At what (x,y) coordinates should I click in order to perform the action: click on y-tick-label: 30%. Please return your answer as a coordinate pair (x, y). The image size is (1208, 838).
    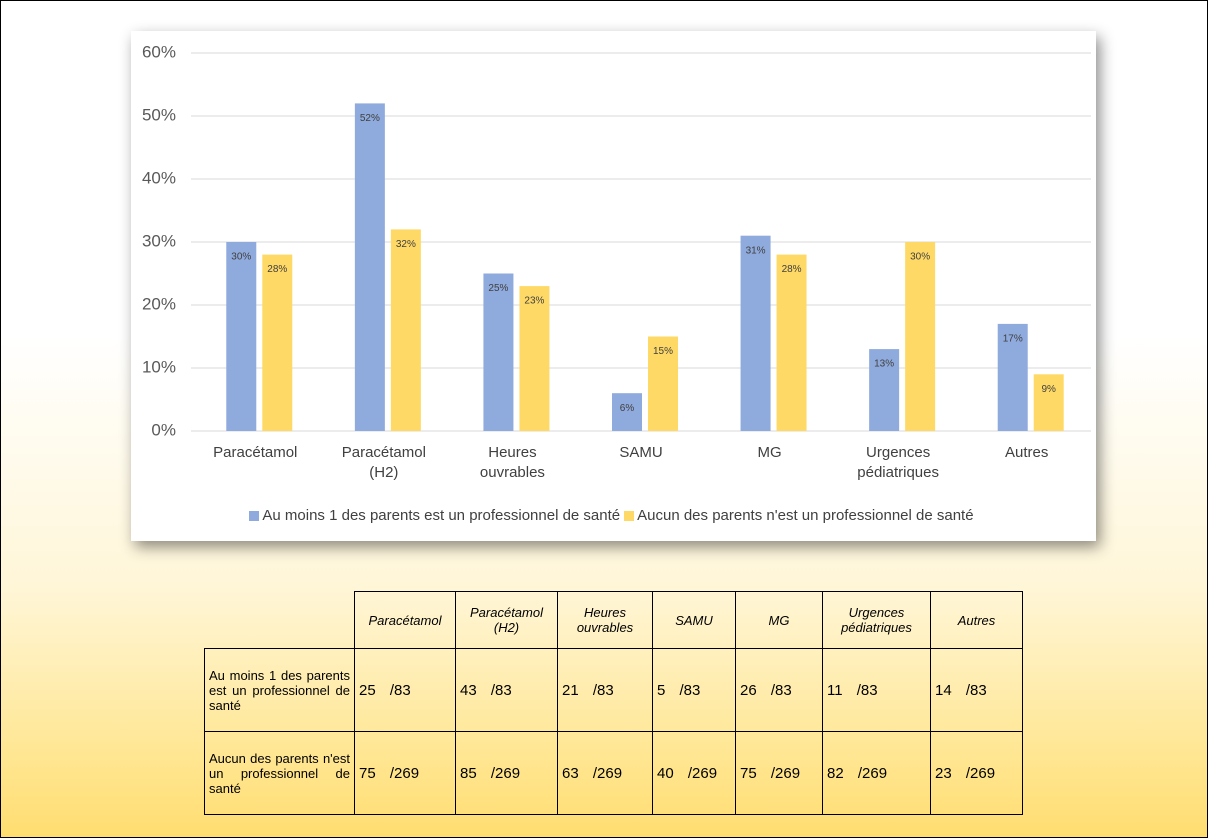
    Looking at the image, I should click on (159, 240).